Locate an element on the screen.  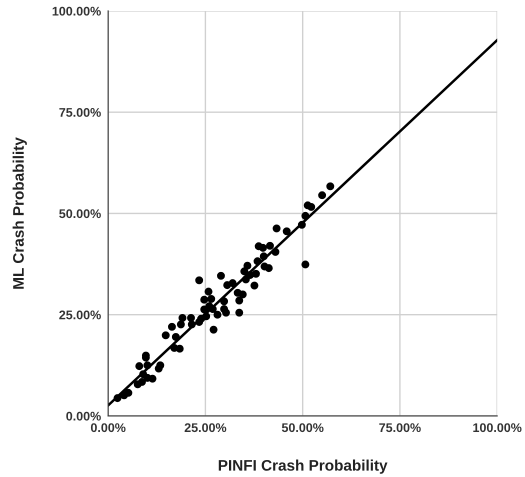
x-tick-label: 75.00% is located at coordinates (400, 427).